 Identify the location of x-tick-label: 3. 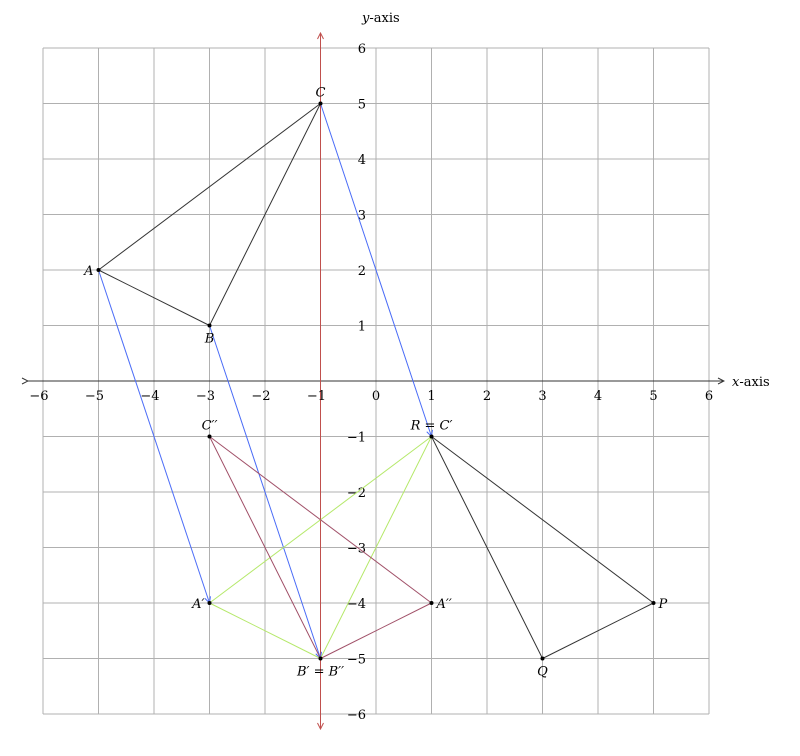
(542, 396).